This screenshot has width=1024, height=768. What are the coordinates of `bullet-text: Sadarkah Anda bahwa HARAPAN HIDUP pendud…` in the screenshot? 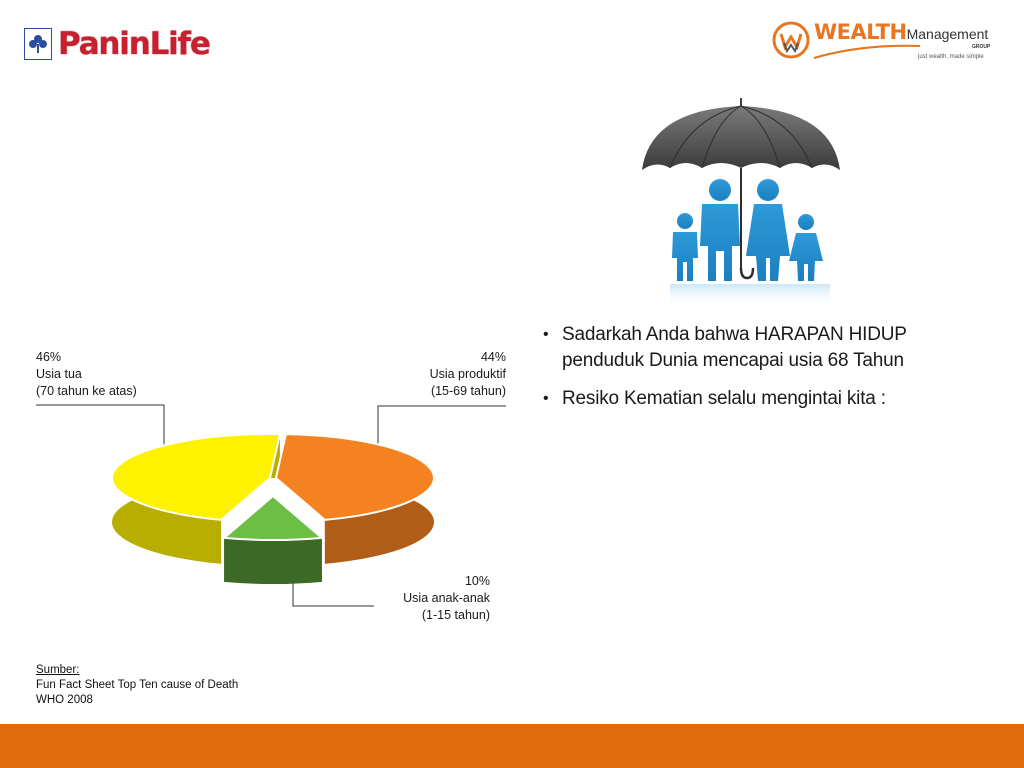 It's located at (734, 347).